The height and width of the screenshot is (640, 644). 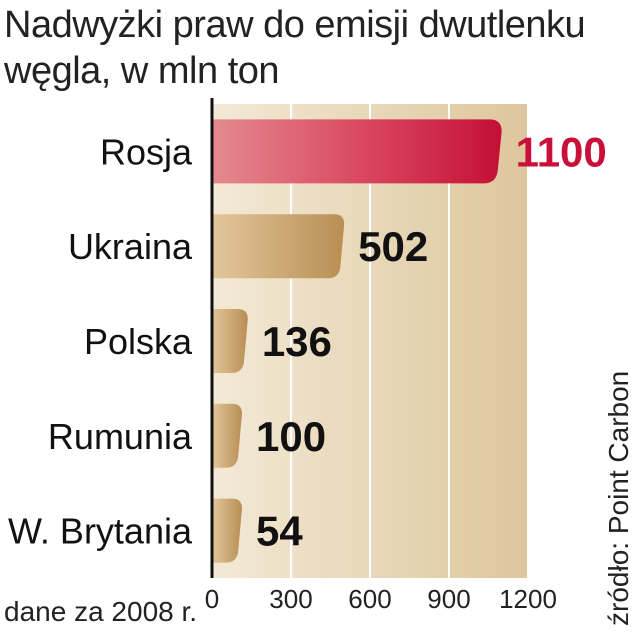 What do you see at coordinates (448, 599) in the screenshot?
I see `x-tick-label: 900` at bounding box center [448, 599].